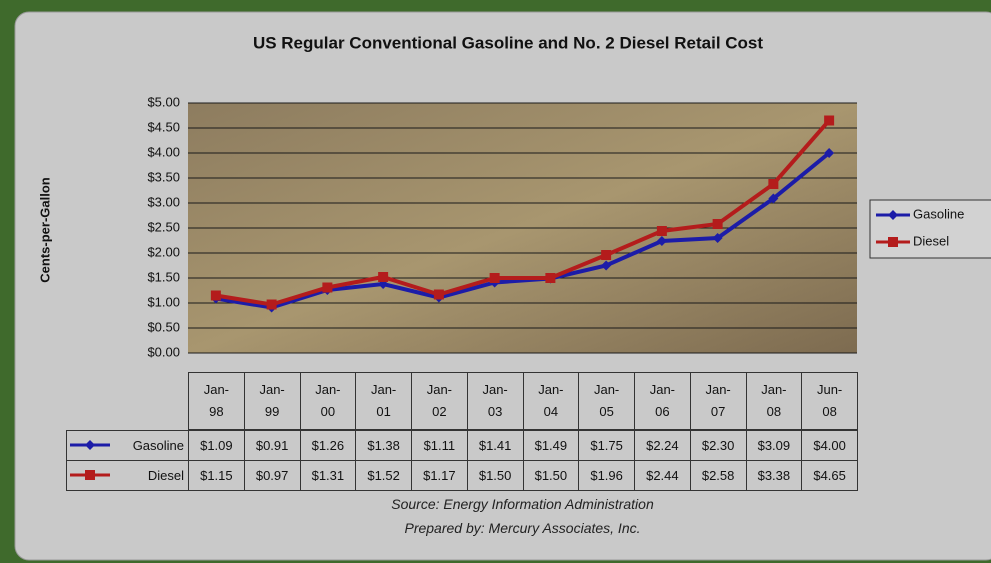 The image size is (991, 563). I want to click on table-value: $1.75, so click(606, 445).